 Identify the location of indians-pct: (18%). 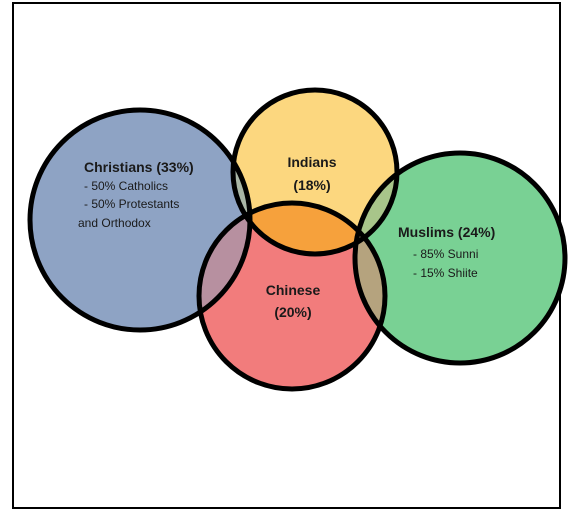
(311, 185).